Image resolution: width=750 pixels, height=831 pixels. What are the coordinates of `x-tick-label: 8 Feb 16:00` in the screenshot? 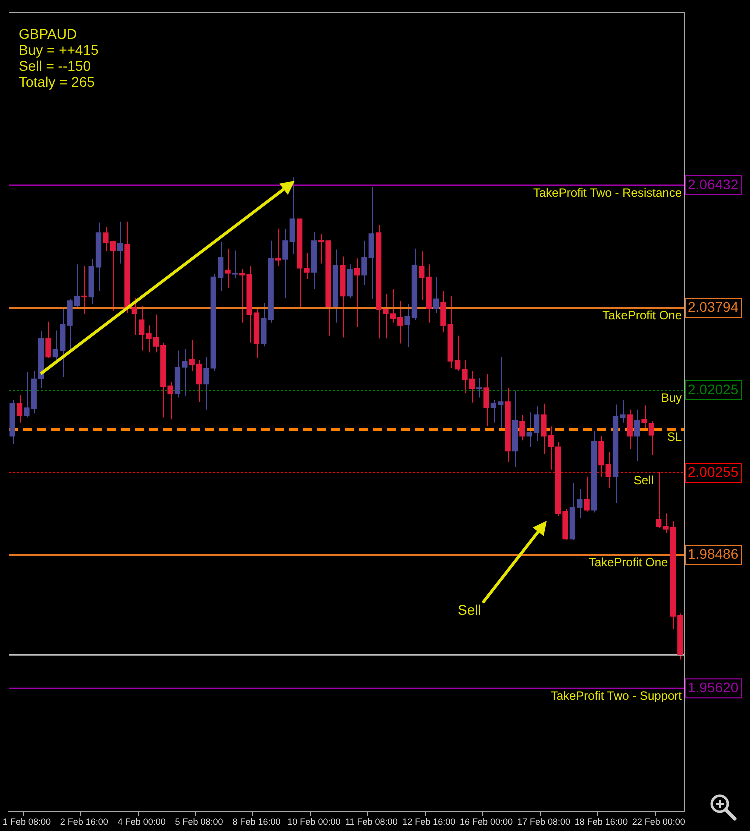 It's located at (256, 821).